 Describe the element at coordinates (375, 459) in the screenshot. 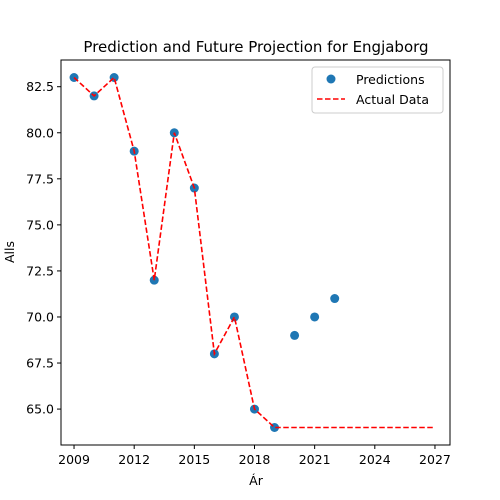

I see `x-tick-label: 2024` at that location.